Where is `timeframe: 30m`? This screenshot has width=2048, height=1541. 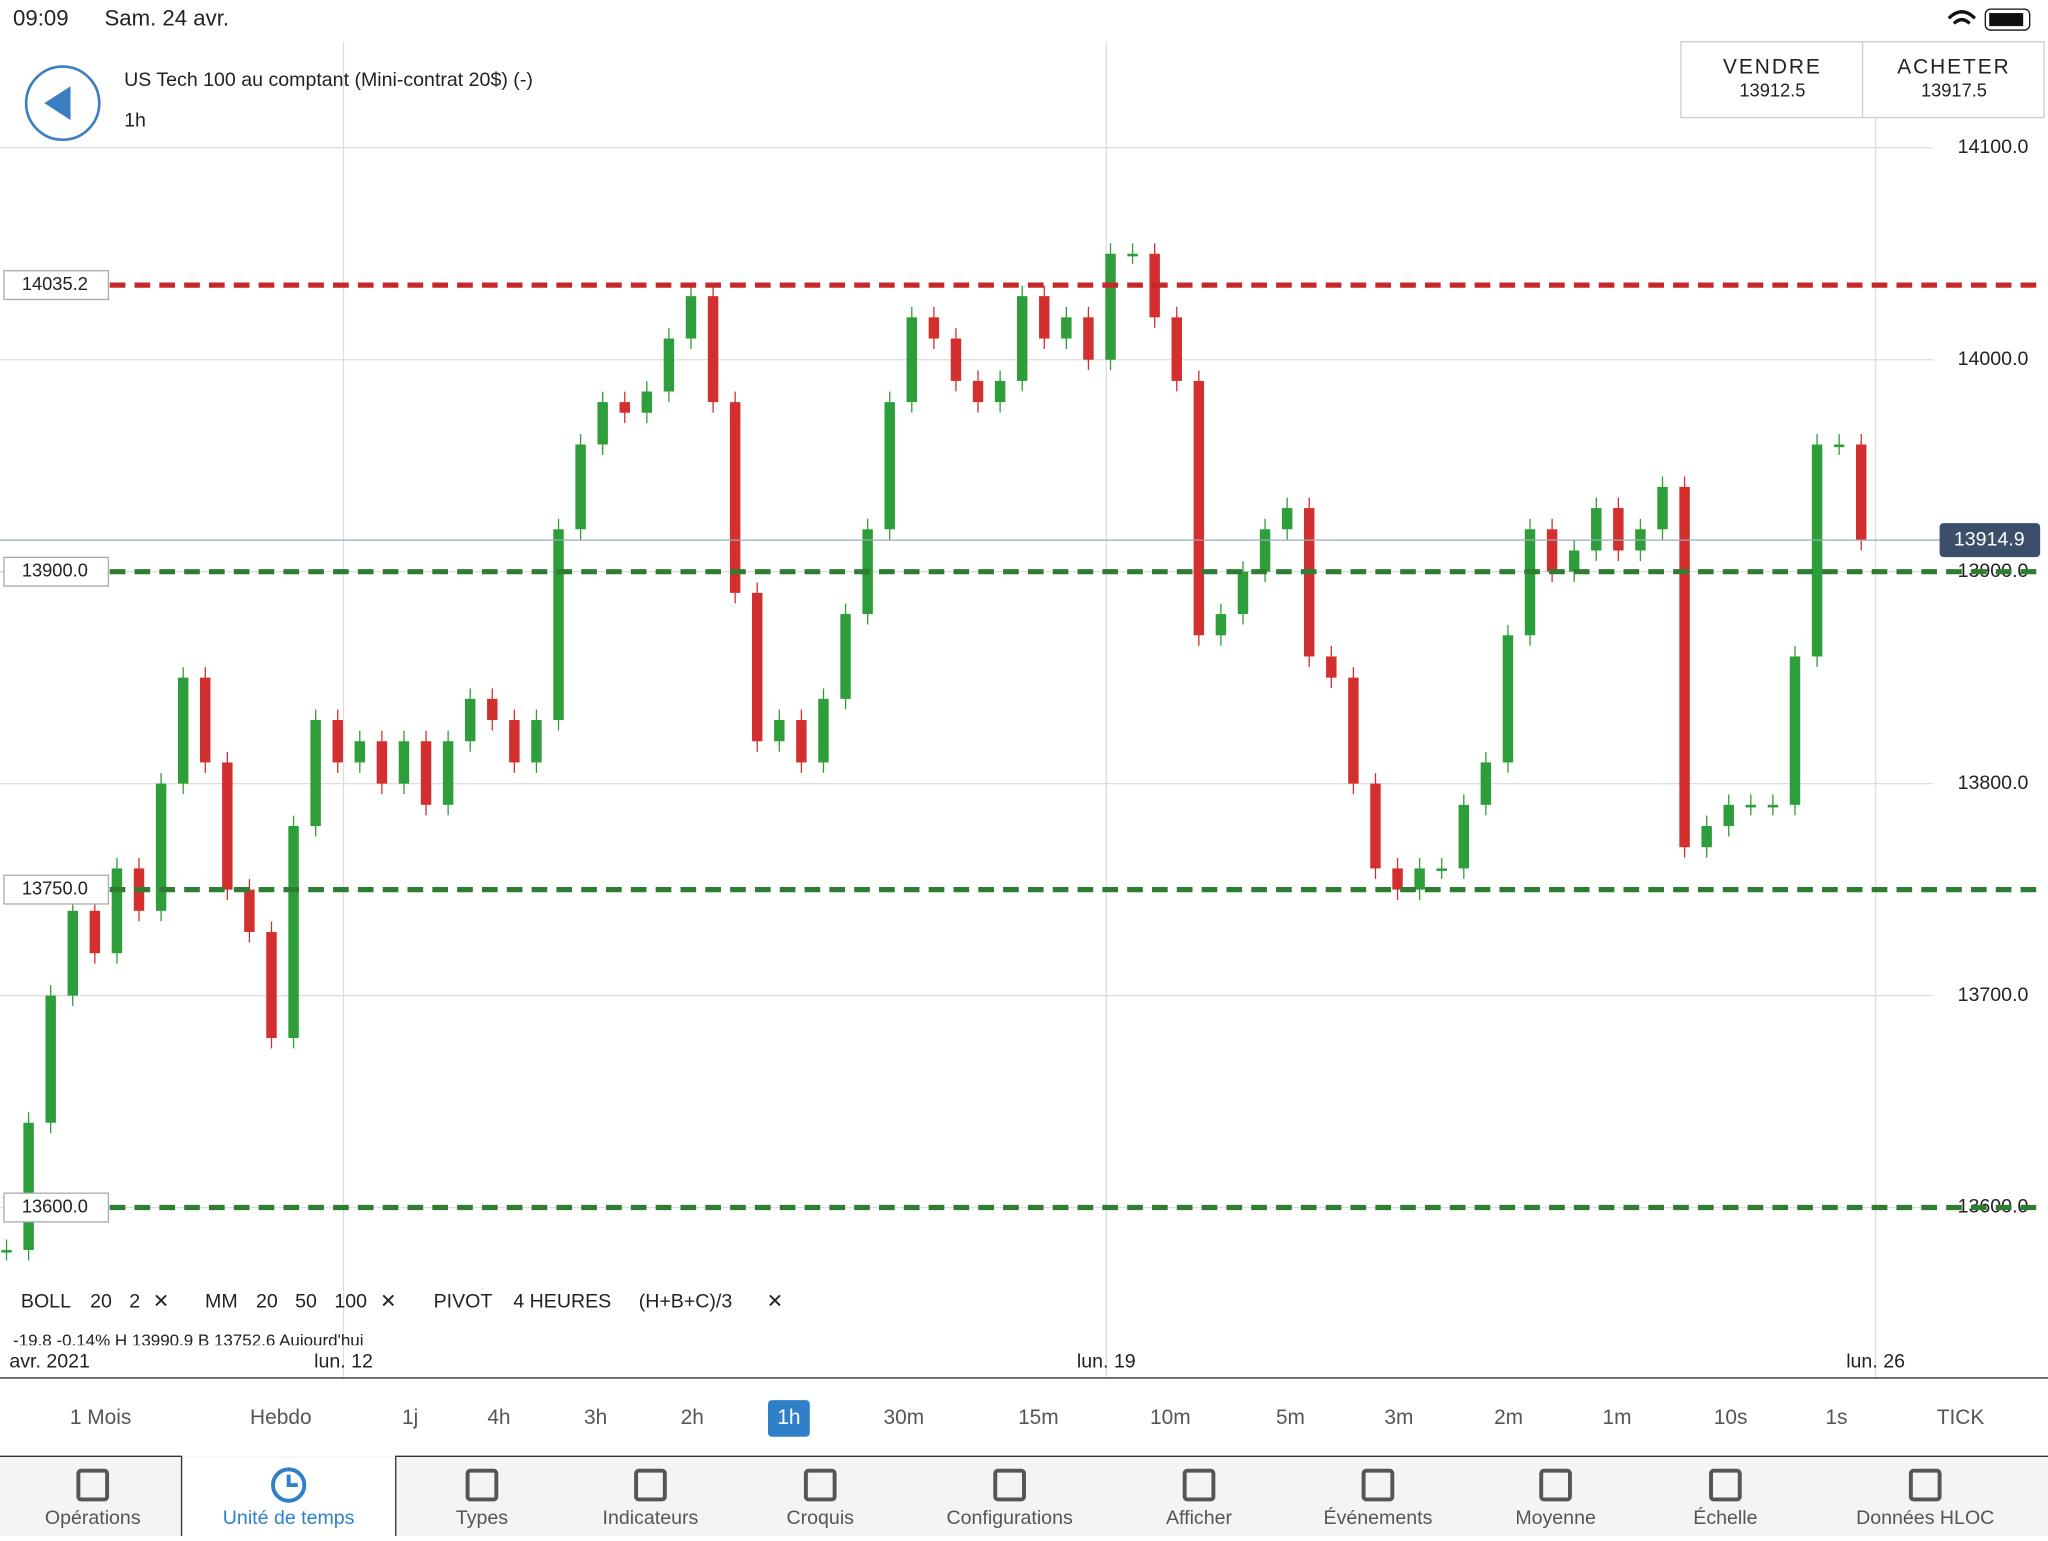
timeframe: 30m is located at coordinates (904, 1417).